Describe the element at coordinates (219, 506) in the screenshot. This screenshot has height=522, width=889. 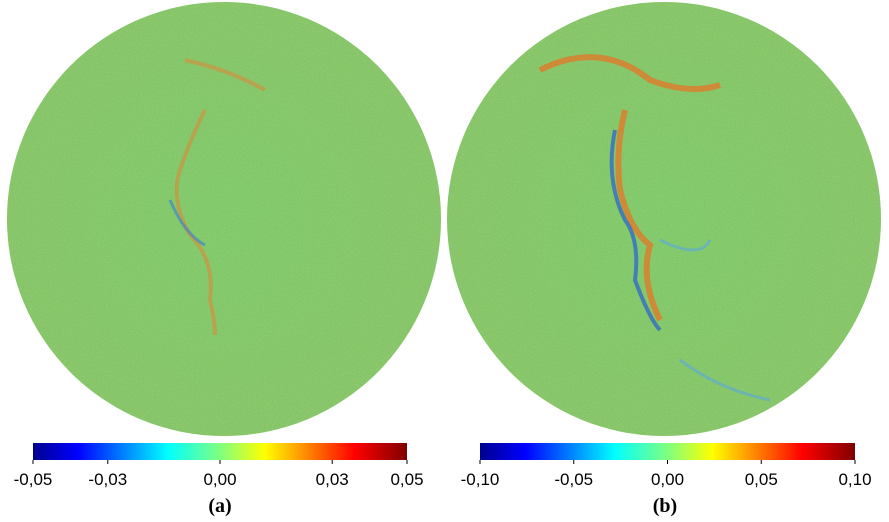
I see `panel-label: (a)` at that location.